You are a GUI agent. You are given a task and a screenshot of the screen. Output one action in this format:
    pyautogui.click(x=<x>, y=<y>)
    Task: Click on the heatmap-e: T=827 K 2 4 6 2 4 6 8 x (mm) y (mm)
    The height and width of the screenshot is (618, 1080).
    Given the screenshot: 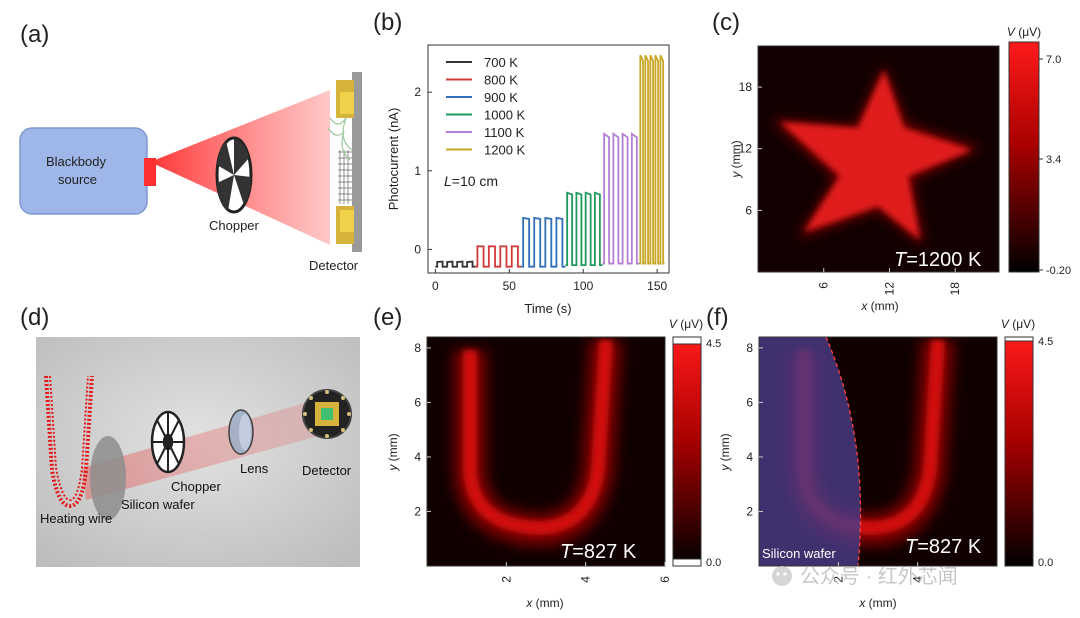 What is the action you would take?
    pyautogui.click(x=529, y=473)
    